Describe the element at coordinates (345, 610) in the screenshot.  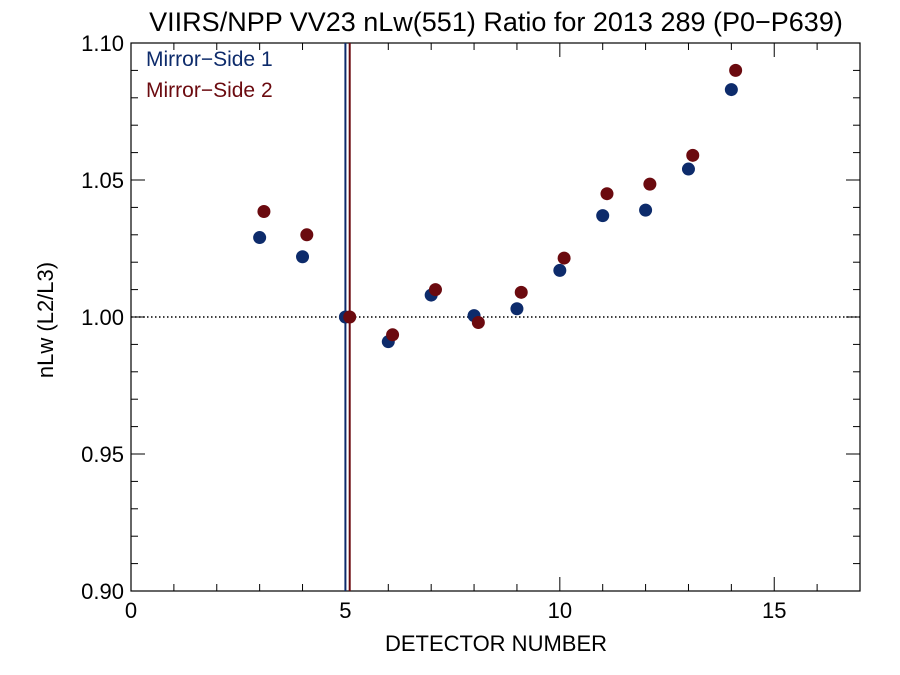
I see `x-tick-label: 5` at that location.